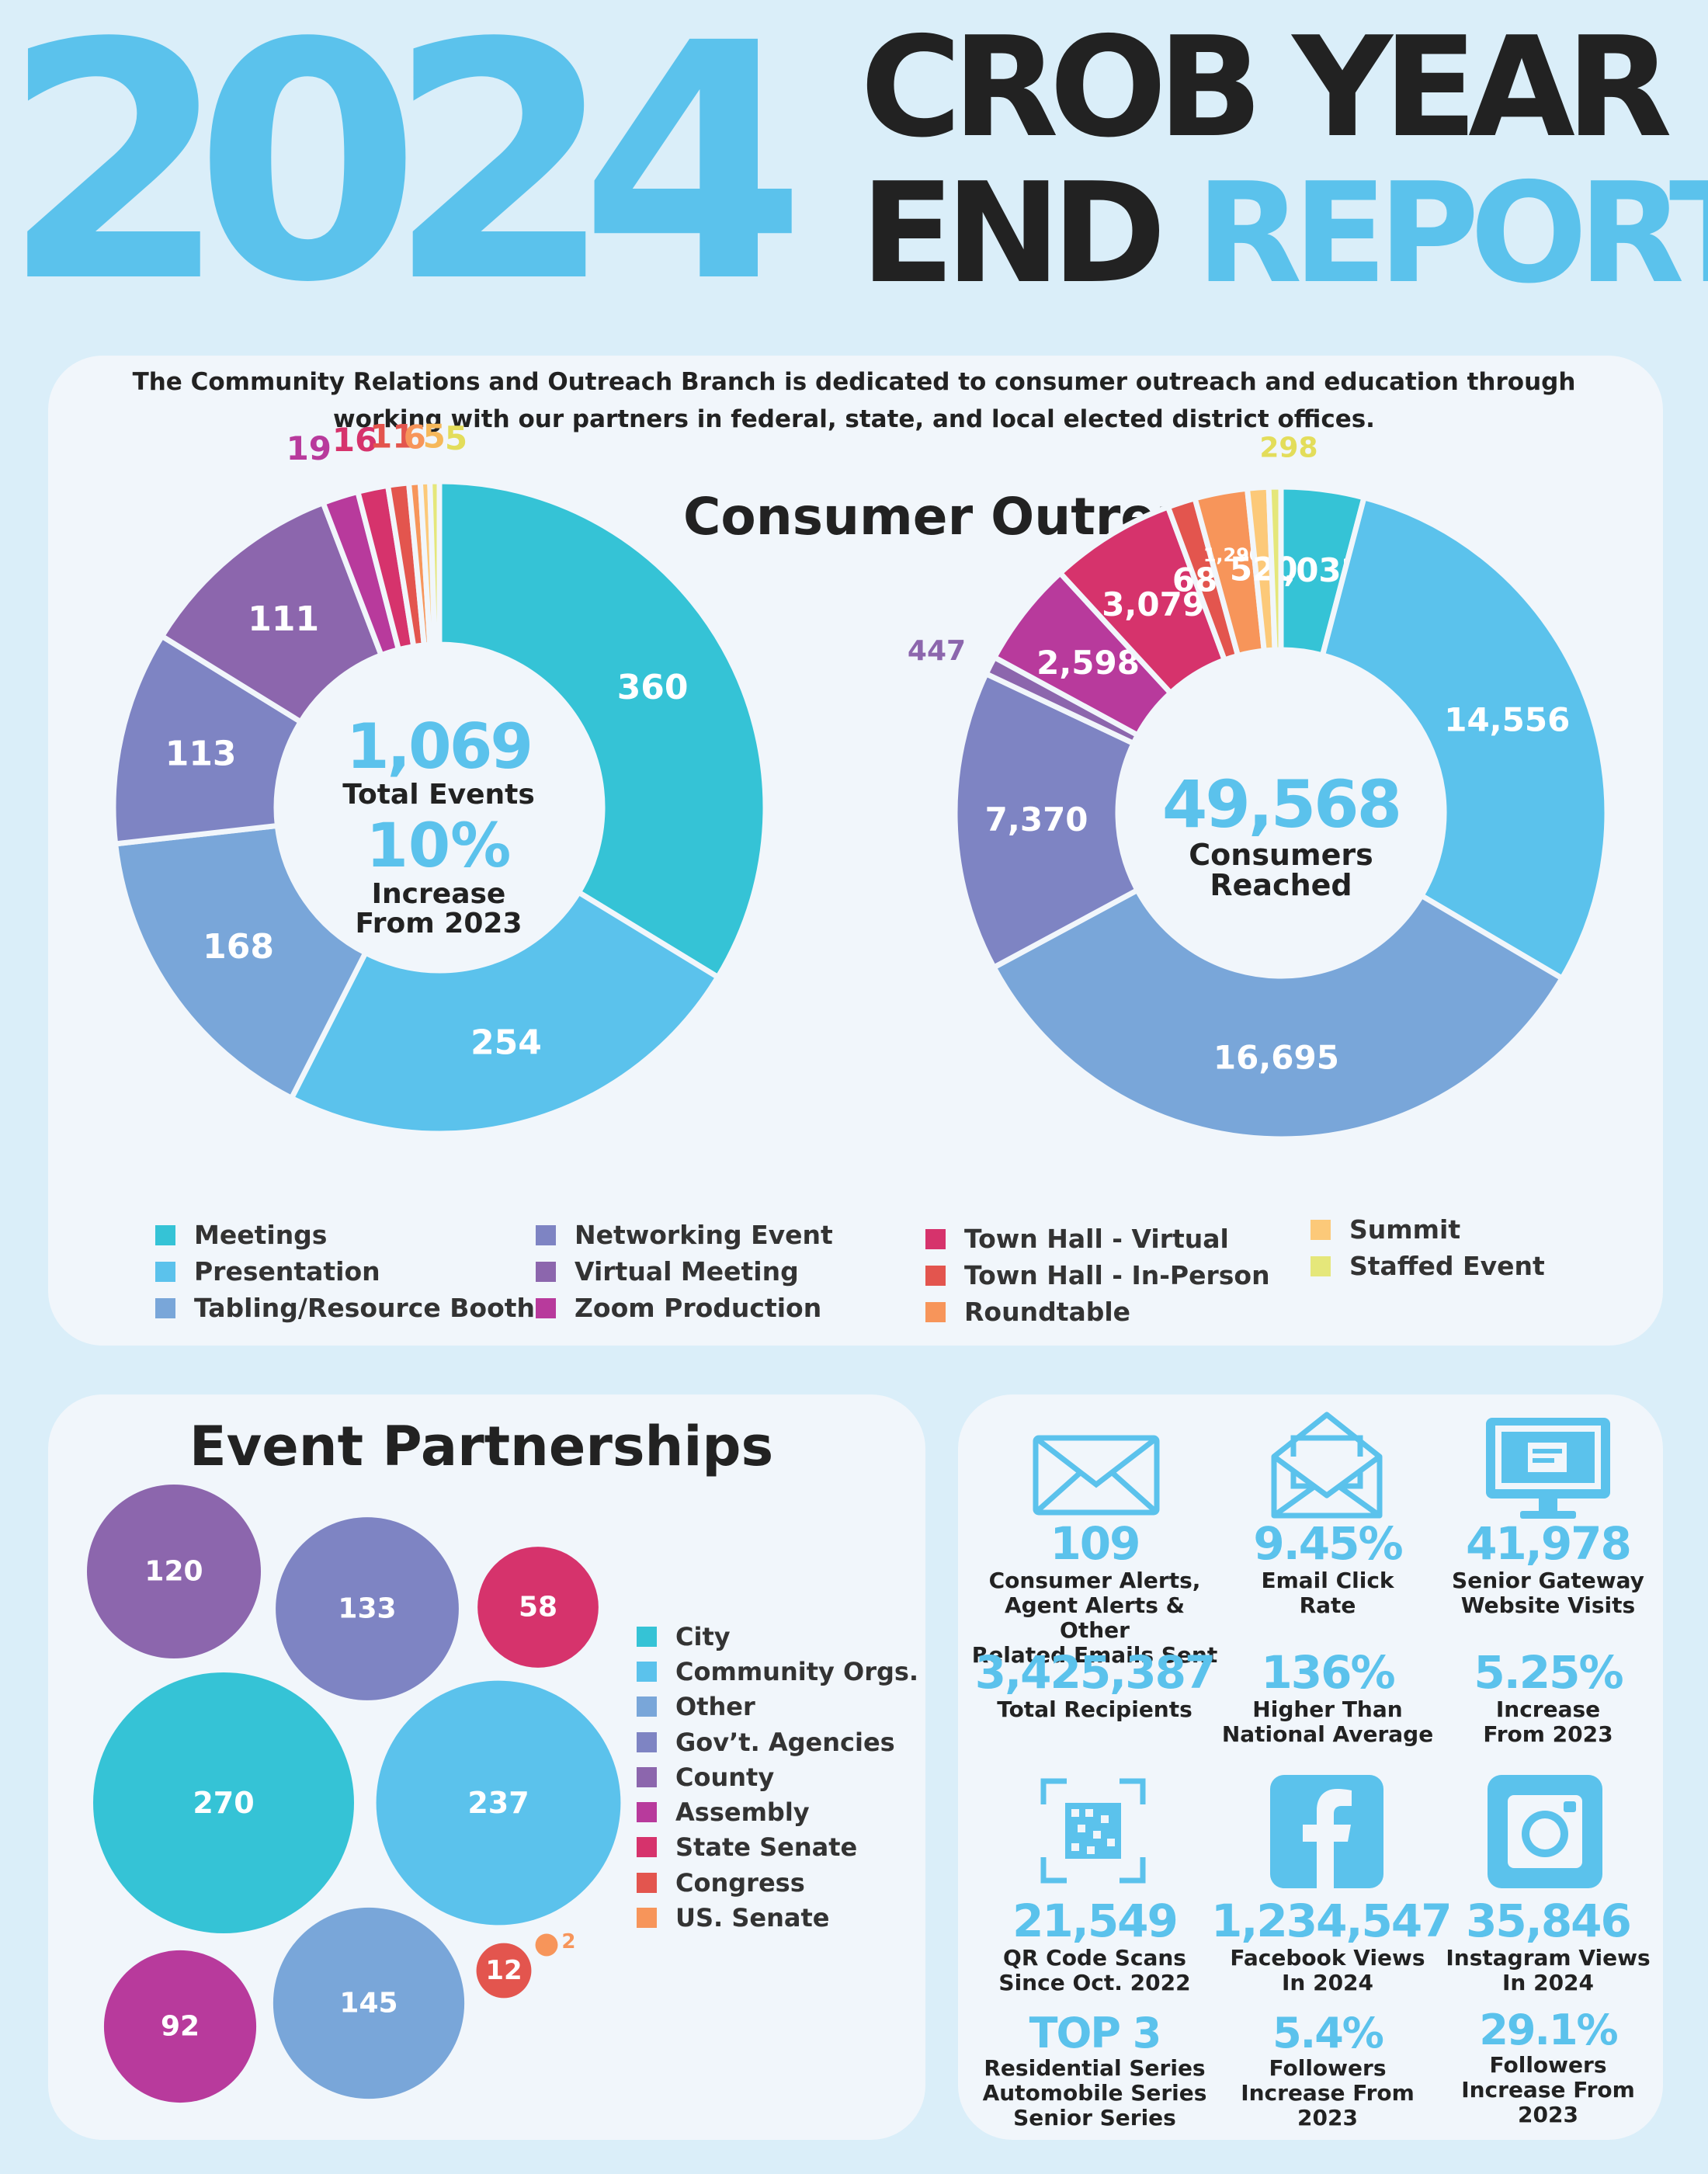  What do you see at coordinates (1548, 1970) in the screenshot?
I see `instagram-label: Instagram Views In 2024` at bounding box center [1548, 1970].